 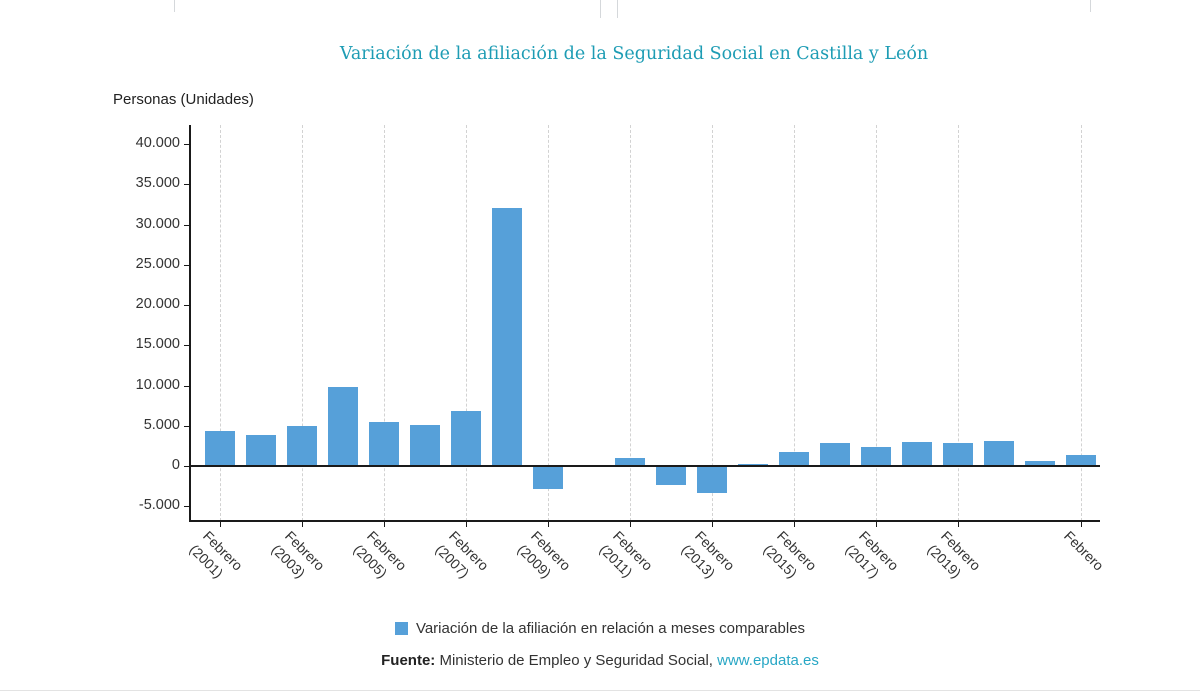 I want to click on y-axis-tick-label: 20.000, so click(x=157, y=304).